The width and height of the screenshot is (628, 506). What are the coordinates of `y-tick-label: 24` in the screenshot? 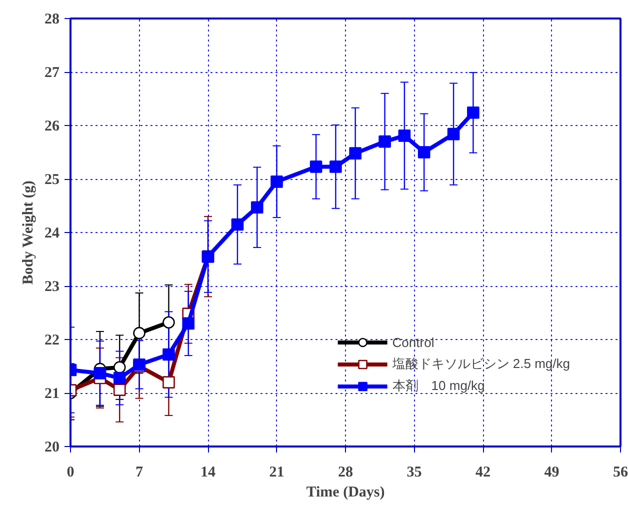 It's located at (52, 234).